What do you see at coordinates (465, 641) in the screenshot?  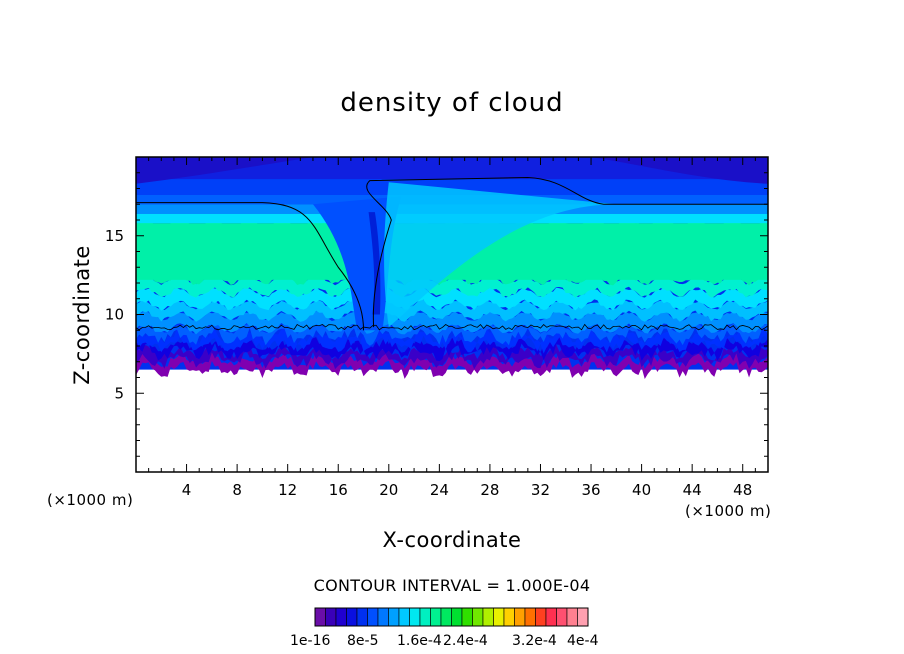 I see `colorbar-label: 2.4e-4` at bounding box center [465, 641].